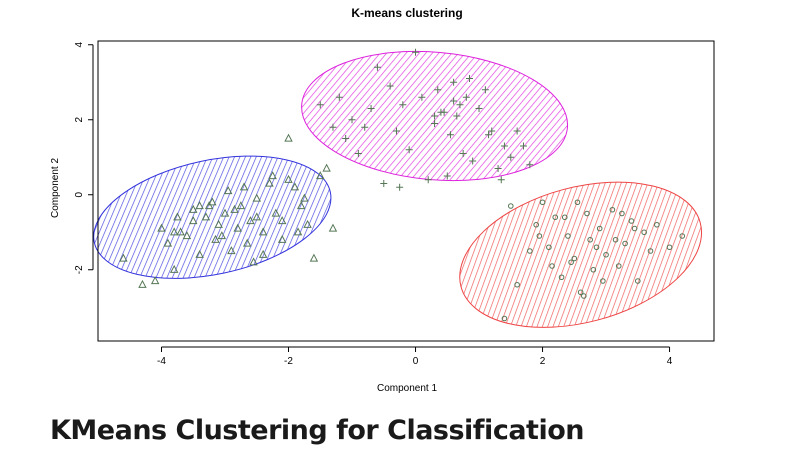 The width and height of the screenshot is (794, 469). I want to click on x-axis-label: Component 1, so click(407, 388).